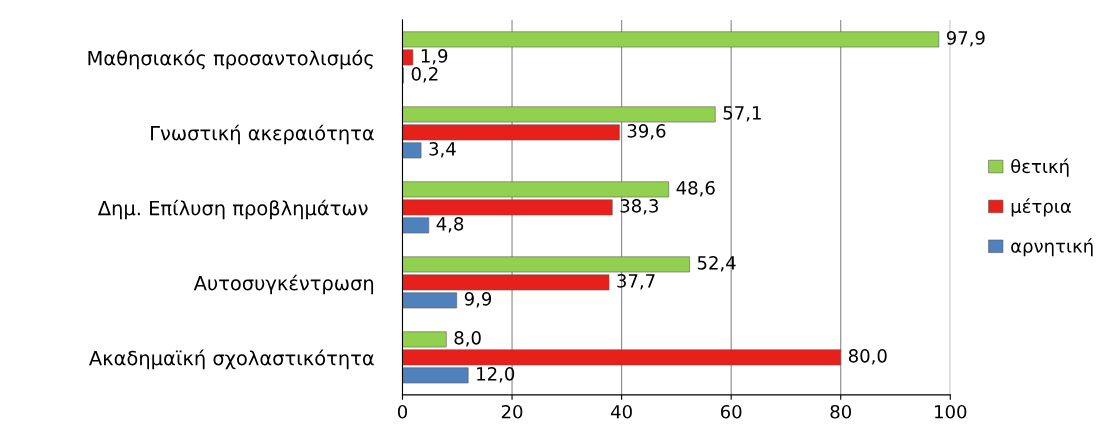 Image resolution: width=1118 pixels, height=433 pixels. Describe the element at coordinates (1052, 247) in the screenshot. I see `legend-label: αρνητική` at that location.